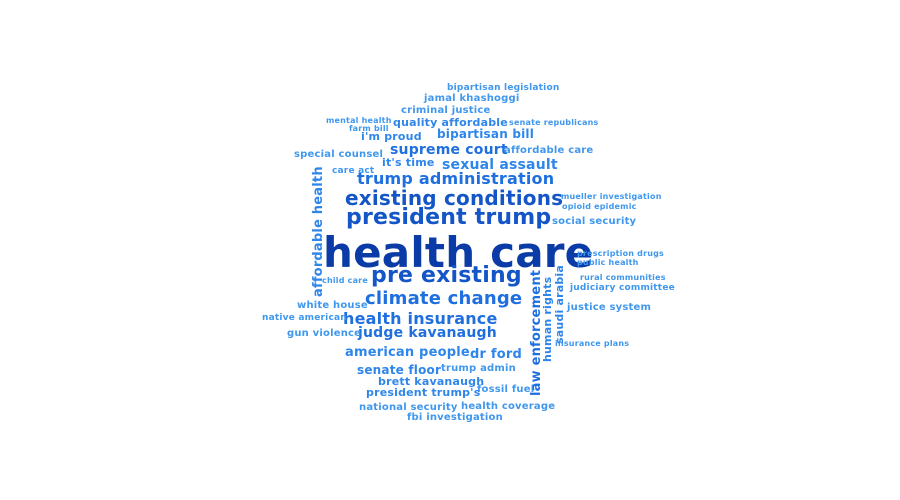  I want to click on word-trump-admin: trump admin, so click(478, 368).